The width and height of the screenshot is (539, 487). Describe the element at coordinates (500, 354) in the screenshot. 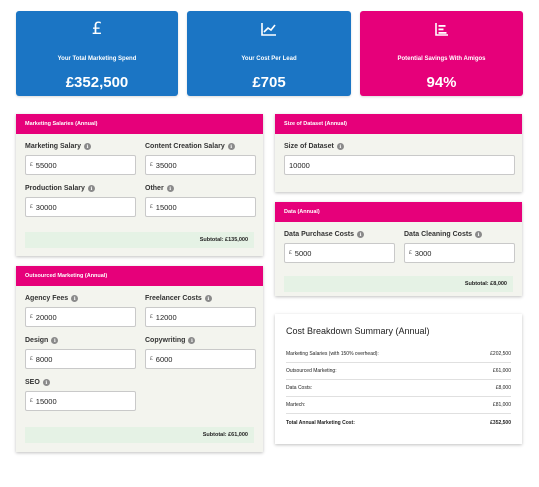

I see `summary-row-value: £202,500` at that location.